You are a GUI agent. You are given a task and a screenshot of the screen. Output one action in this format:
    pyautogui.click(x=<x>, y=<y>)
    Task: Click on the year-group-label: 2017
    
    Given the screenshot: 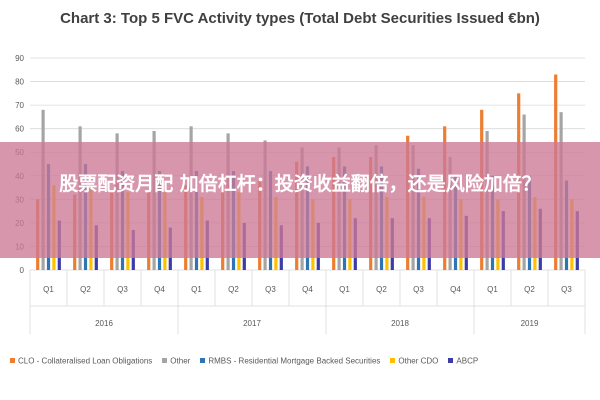 What is the action you would take?
    pyautogui.click(x=252, y=323)
    